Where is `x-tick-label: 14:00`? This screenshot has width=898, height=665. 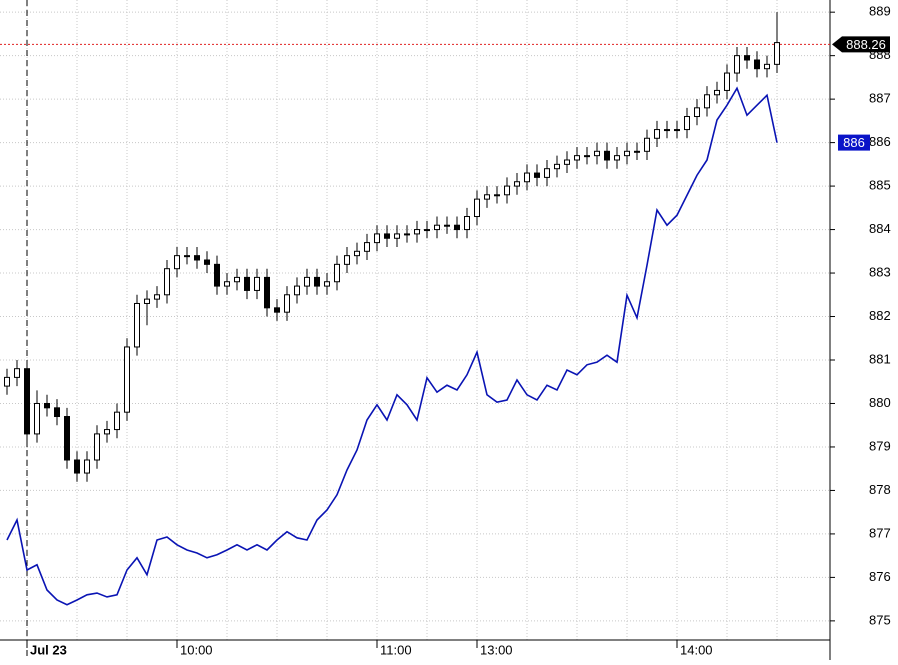
x-tick-label: 14:00 is located at coordinates (696, 649).